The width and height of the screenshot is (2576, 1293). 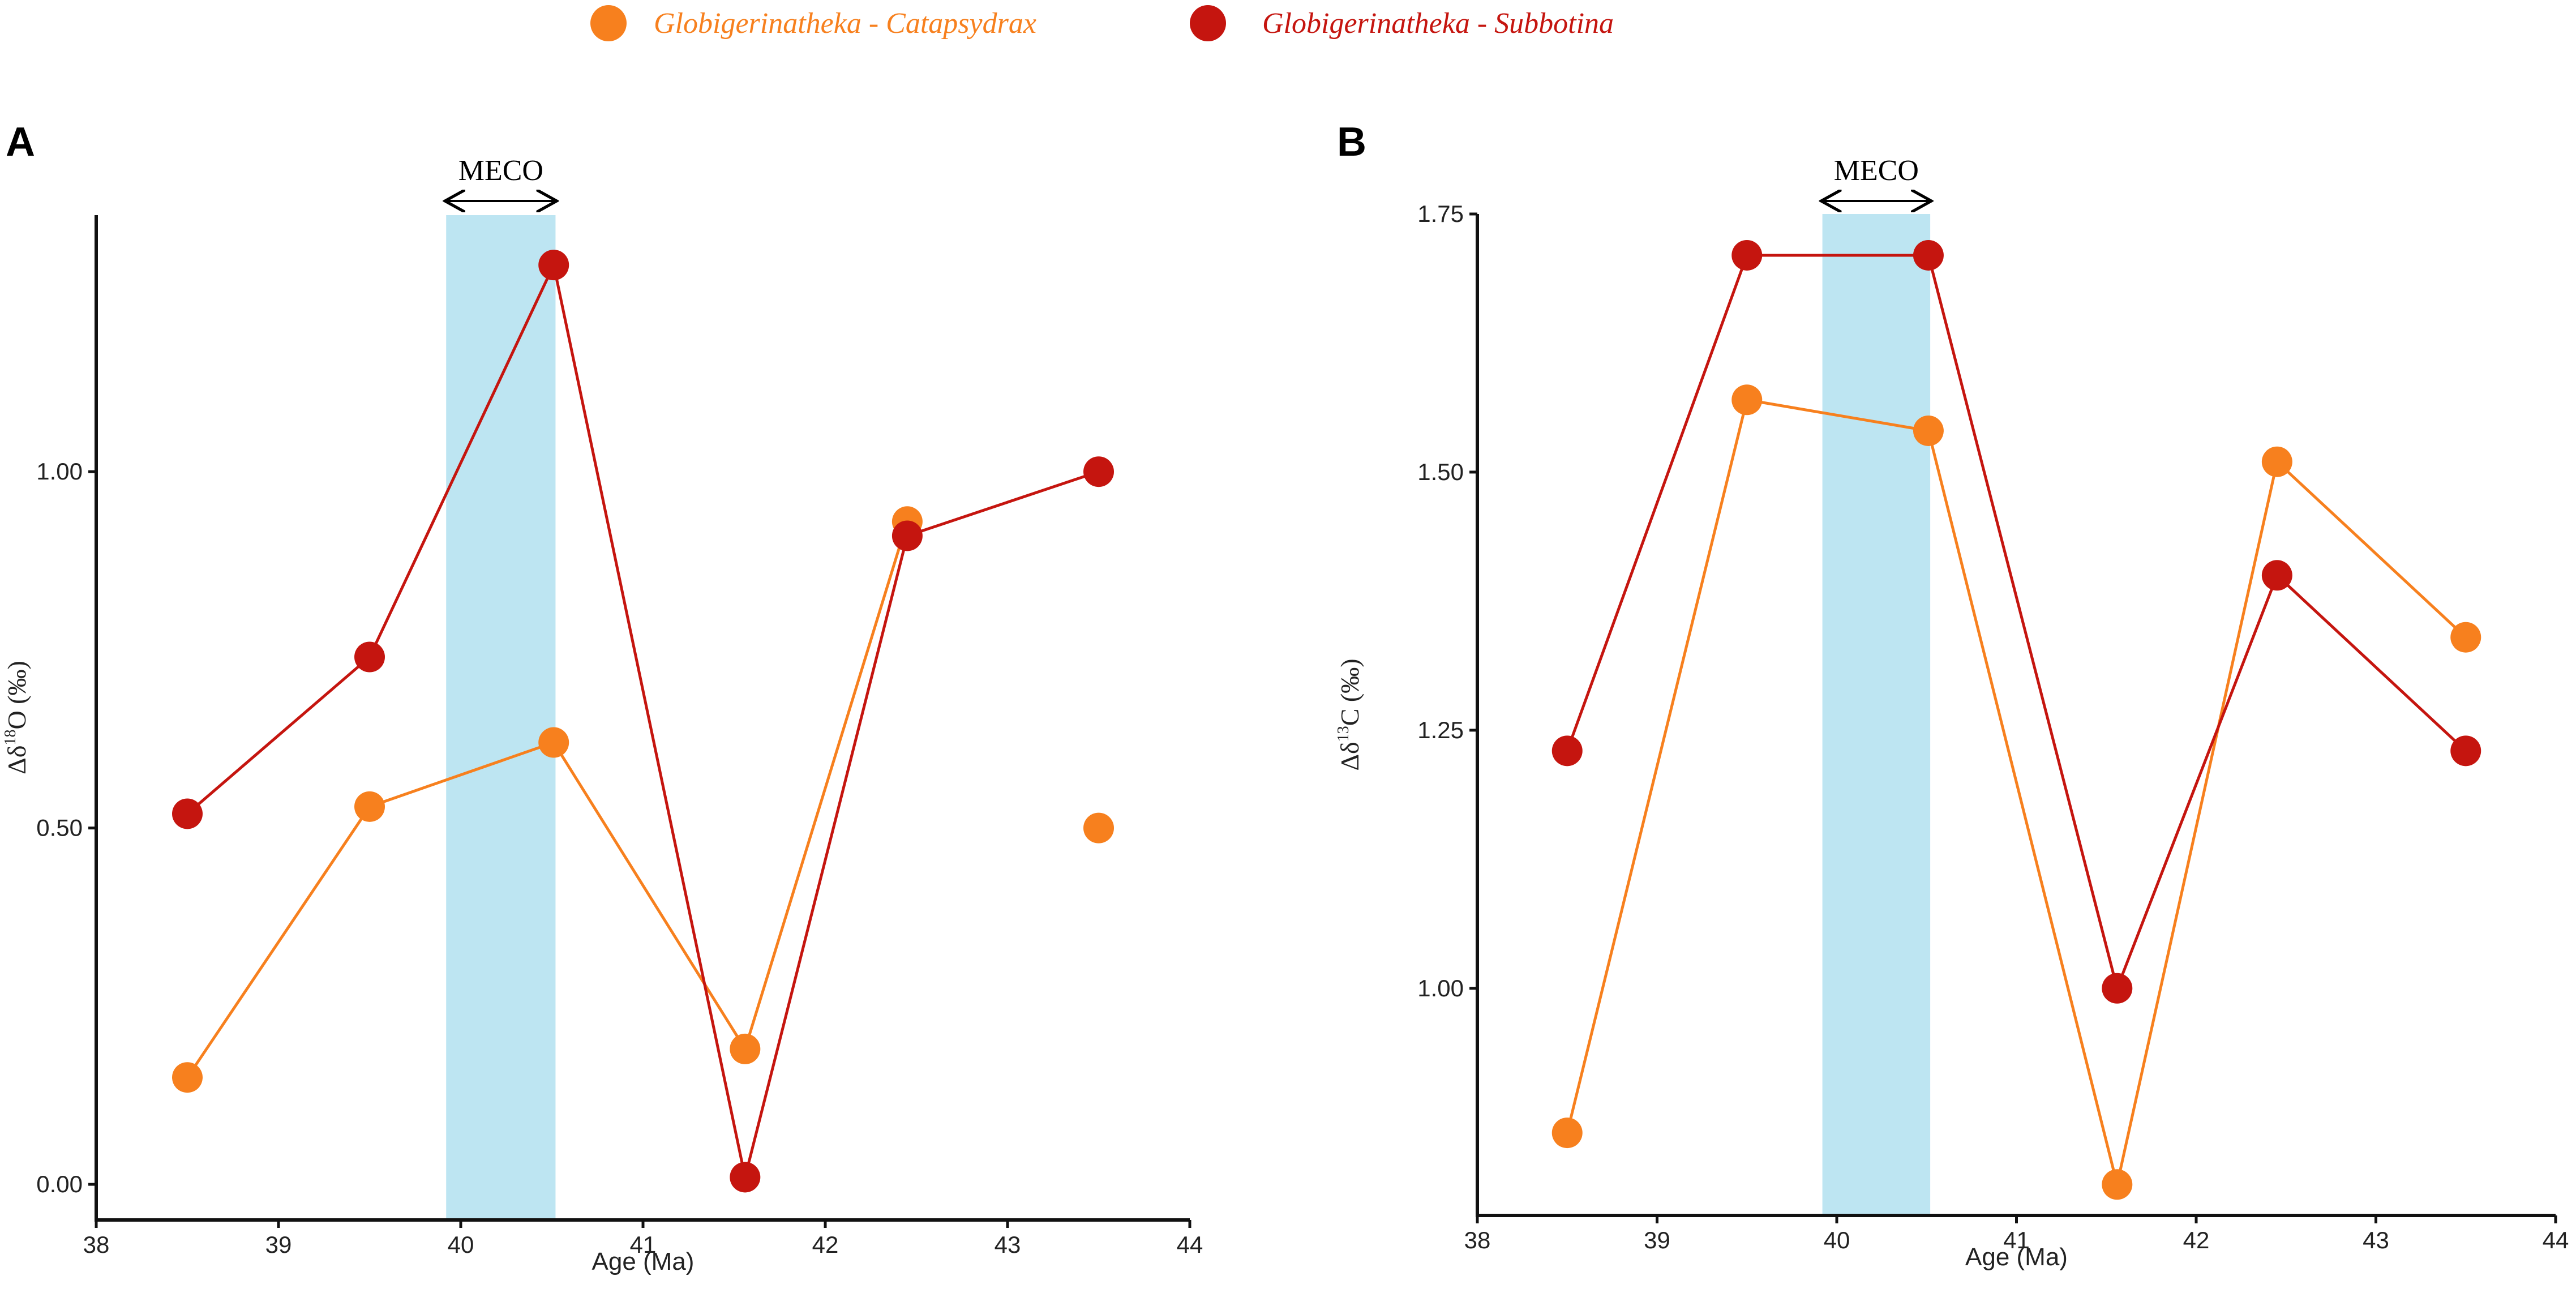 I want to click on legend-marker-catapsydrax, so click(x=608, y=23).